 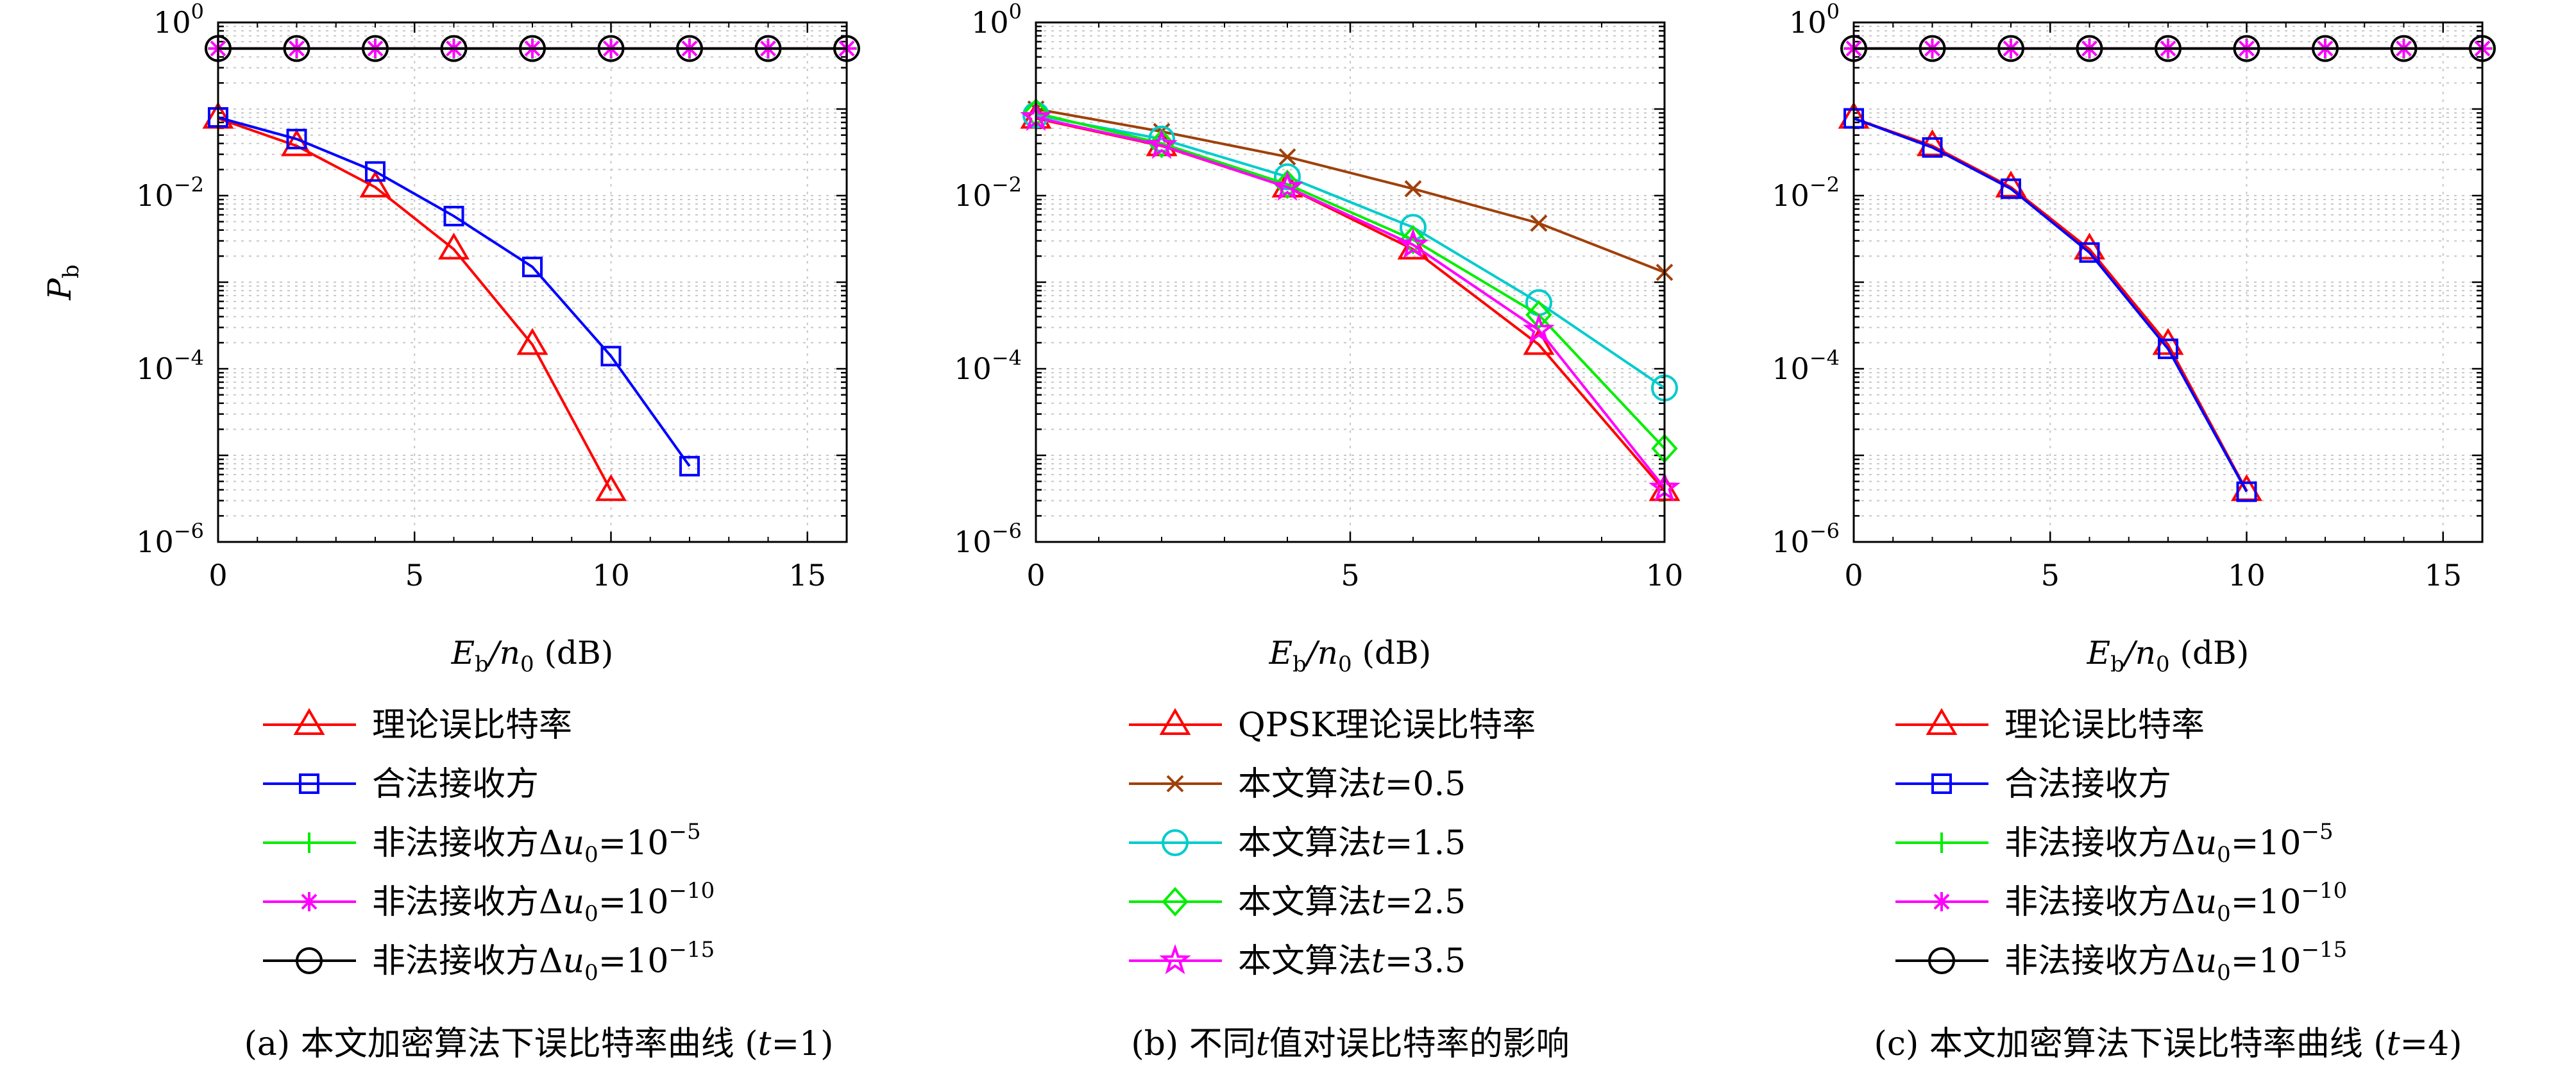 I want to click on legend-item: 本文算法t=3.5, so click(x=1297, y=962).